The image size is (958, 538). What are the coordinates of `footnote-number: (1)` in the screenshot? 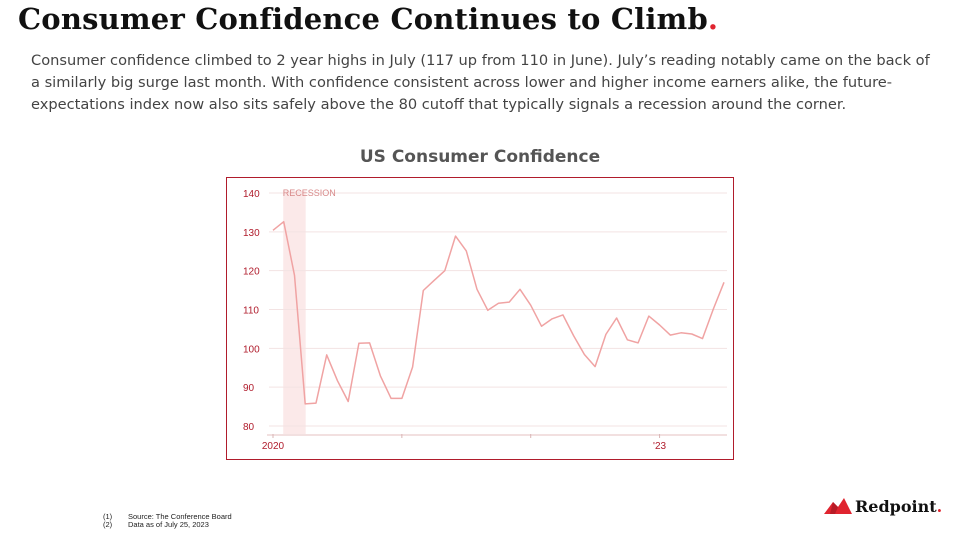 It's located at (108, 516).